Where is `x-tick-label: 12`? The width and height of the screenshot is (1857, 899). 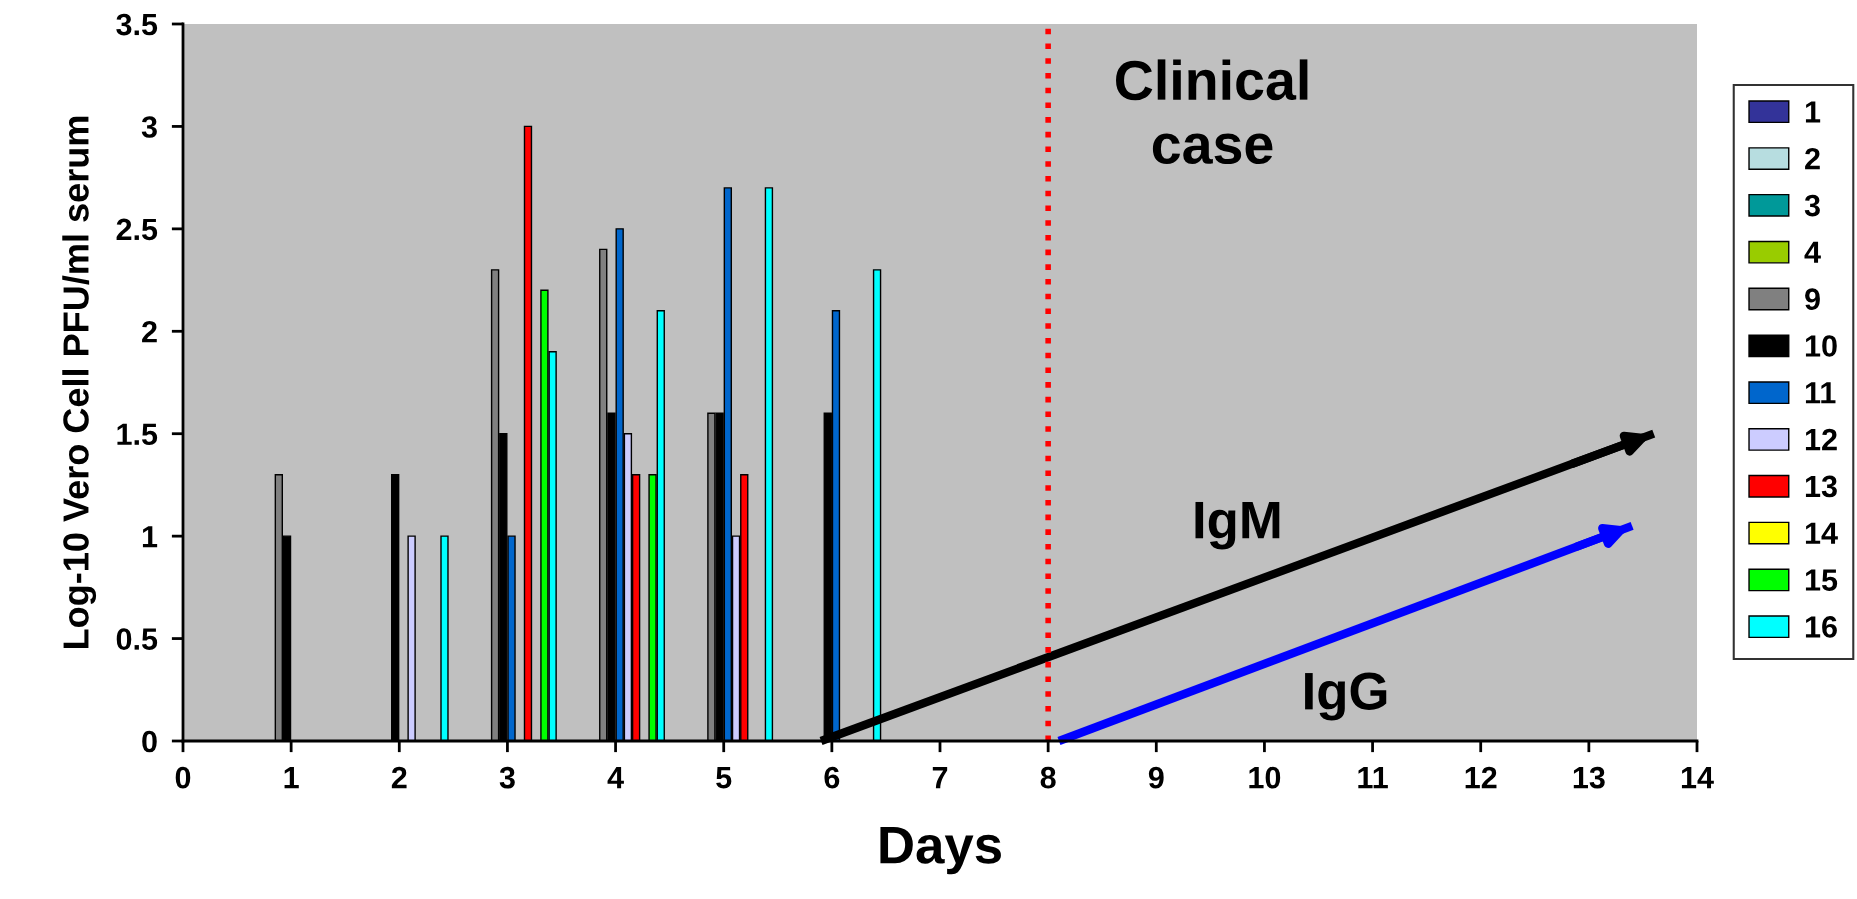 x-tick-label: 12 is located at coordinates (1481, 777).